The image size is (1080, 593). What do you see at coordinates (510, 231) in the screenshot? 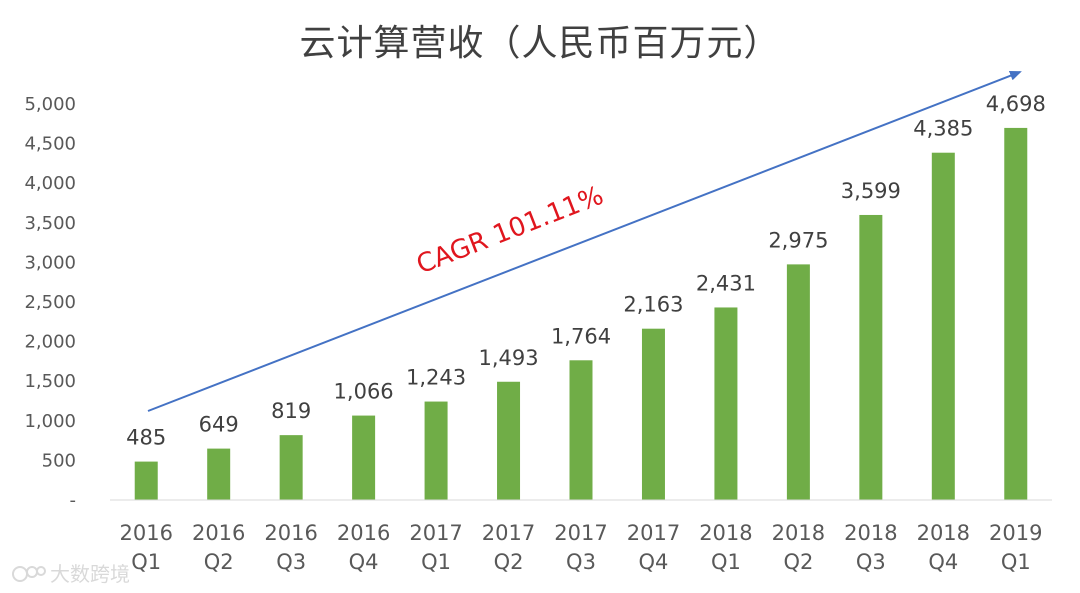
I see `cagr-label: CAGR 101.11%` at bounding box center [510, 231].